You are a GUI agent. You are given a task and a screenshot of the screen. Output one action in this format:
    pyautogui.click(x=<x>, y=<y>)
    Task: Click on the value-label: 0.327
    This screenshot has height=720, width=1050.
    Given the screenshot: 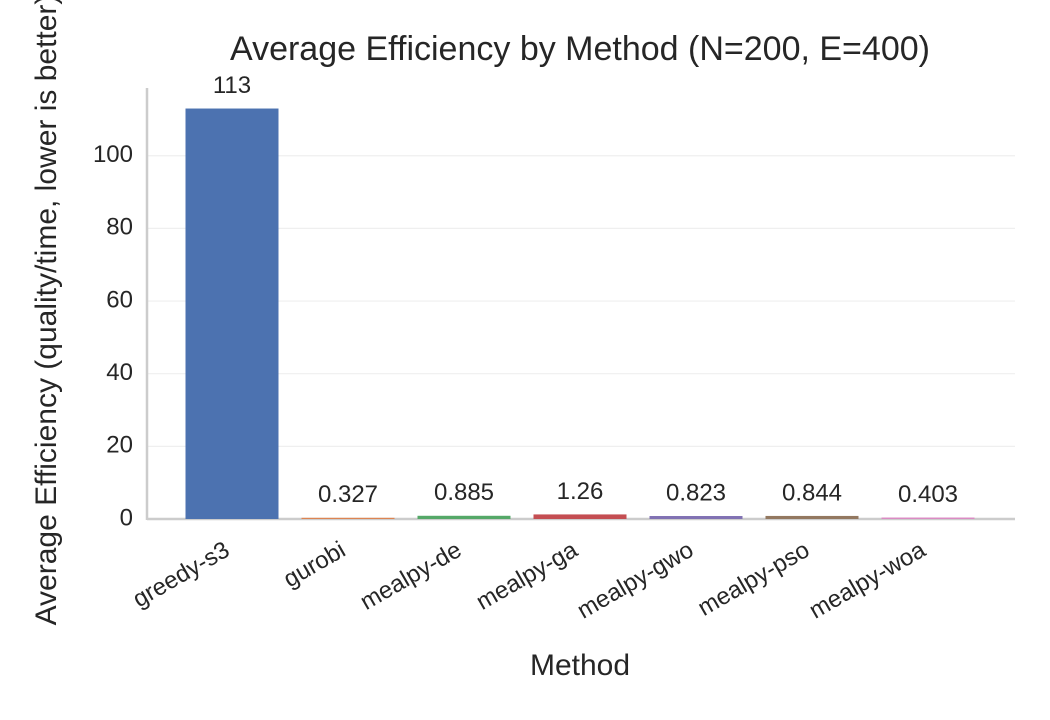 What is the action you would take?
    pyautogui.click(x=348, y=494)
    